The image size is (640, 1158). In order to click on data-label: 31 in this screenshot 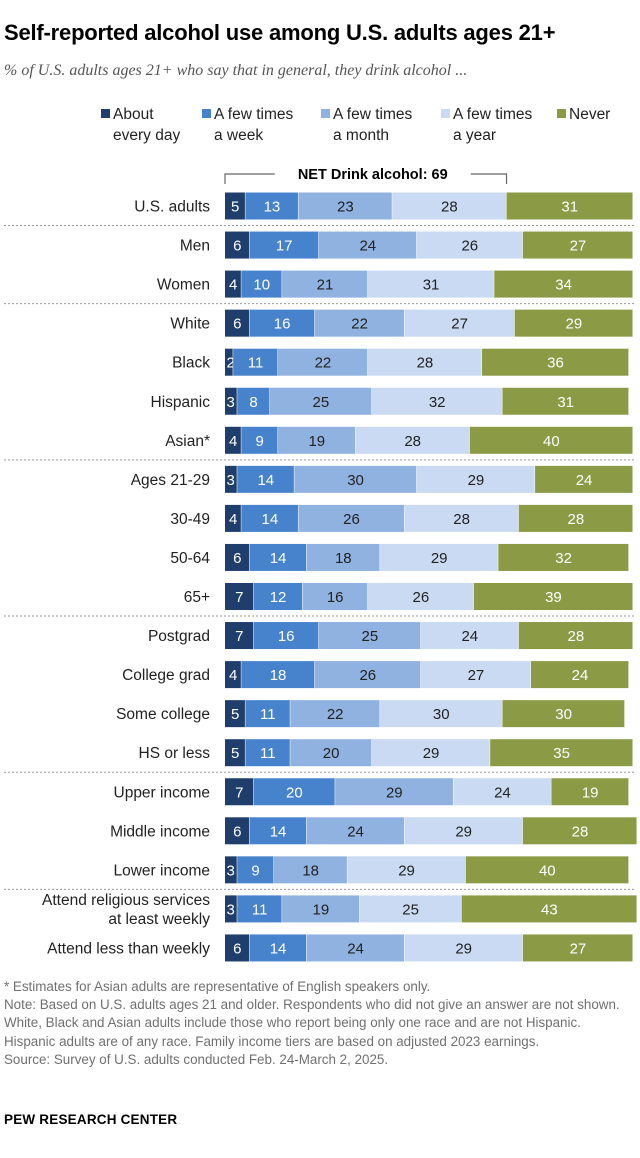, I will do `click(431, 285)`.